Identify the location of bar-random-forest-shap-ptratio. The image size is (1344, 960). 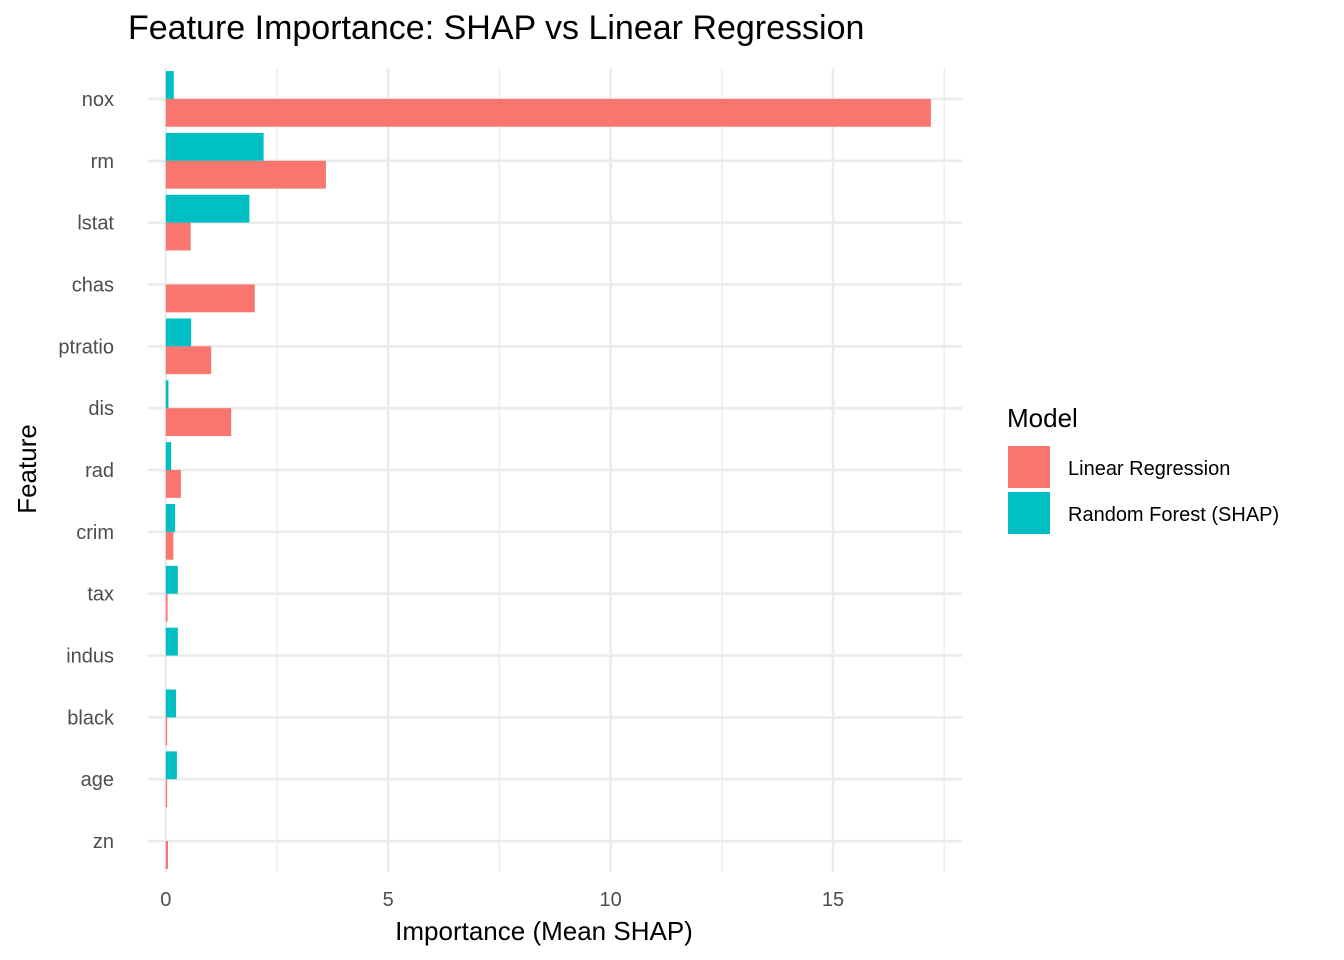
(178, 332).